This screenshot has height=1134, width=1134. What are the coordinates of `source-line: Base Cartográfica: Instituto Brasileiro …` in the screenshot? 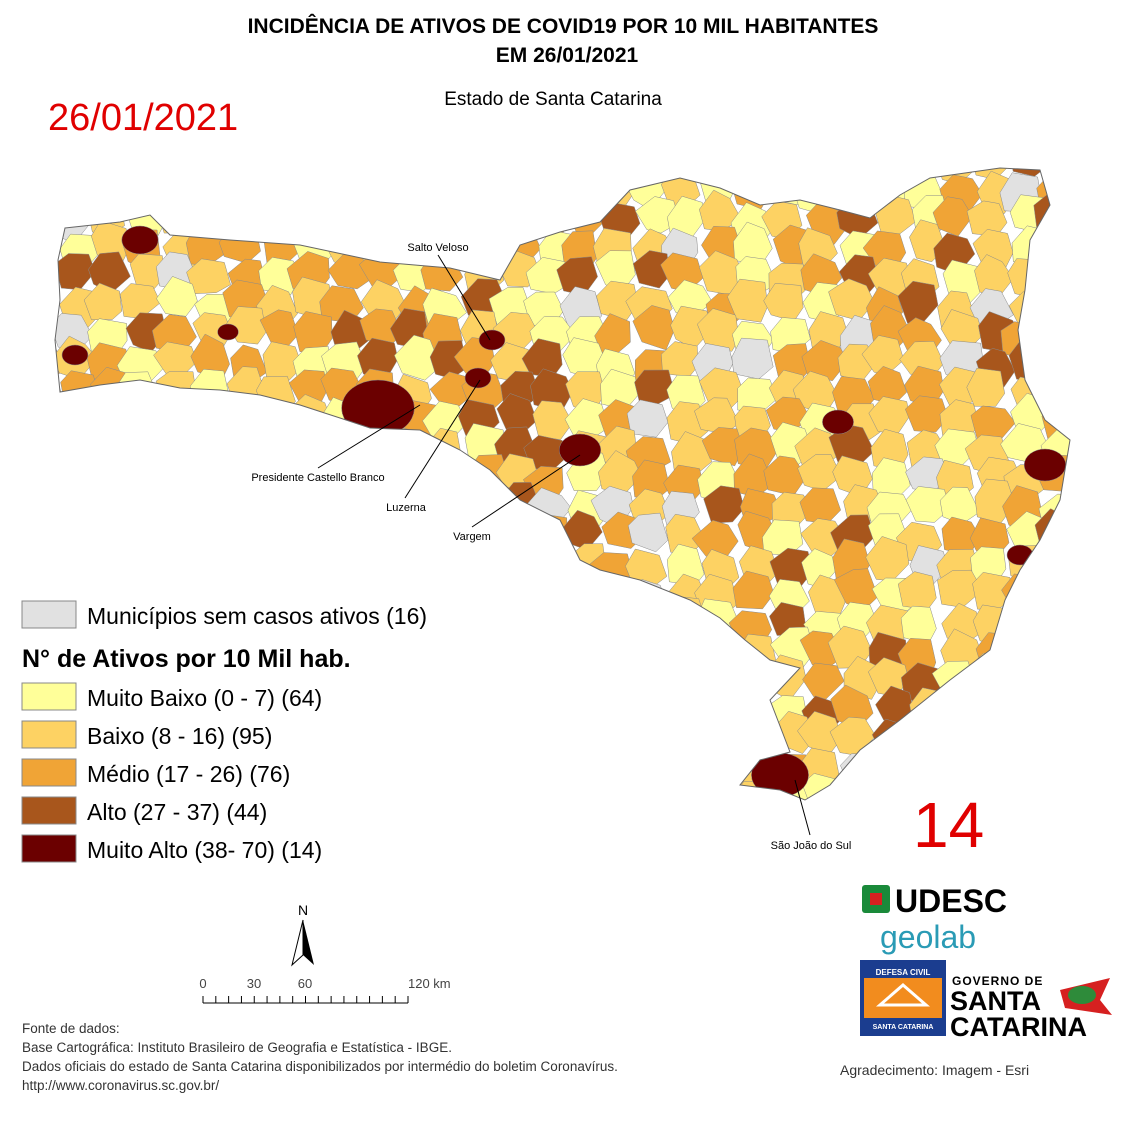 It's located at (237, 1047).